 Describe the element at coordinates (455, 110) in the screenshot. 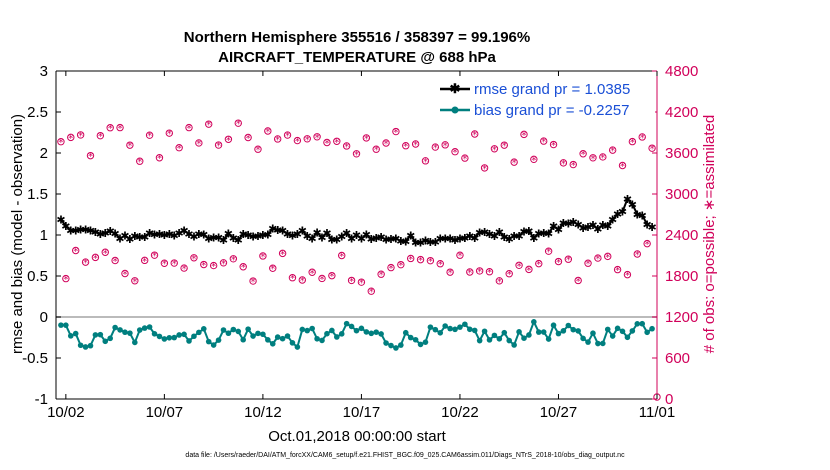

I see `legend-bias-marker` at that location.